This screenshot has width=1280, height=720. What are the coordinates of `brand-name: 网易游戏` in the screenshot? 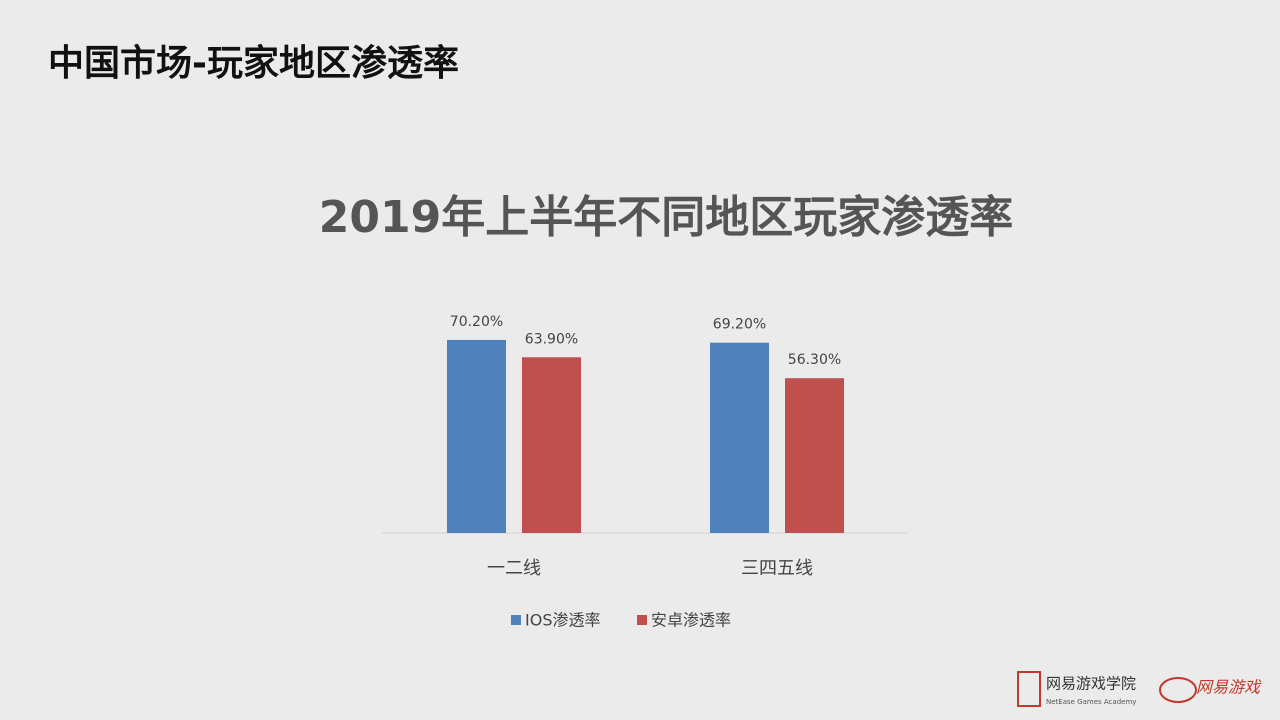 It's located at (1229, 687).